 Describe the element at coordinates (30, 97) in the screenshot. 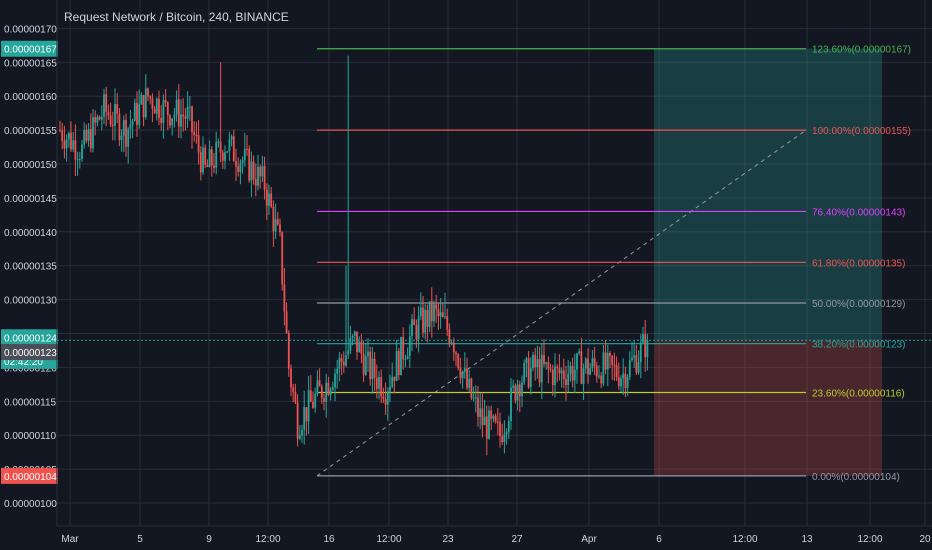

I see `price-tick-label: 0.00000160` at that location.